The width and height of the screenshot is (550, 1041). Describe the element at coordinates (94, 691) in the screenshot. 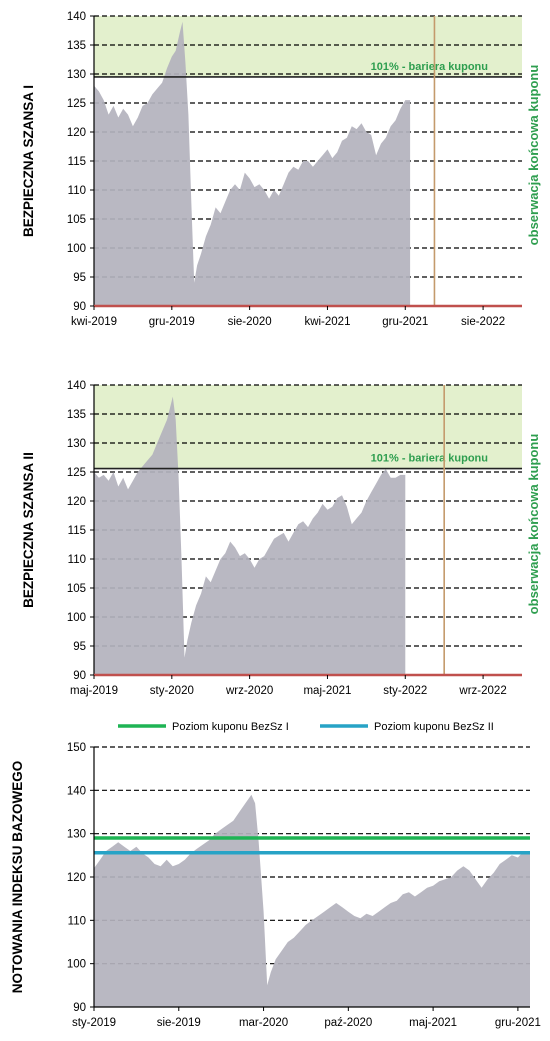

I see `x-tick-label: maj-2019` at that location.